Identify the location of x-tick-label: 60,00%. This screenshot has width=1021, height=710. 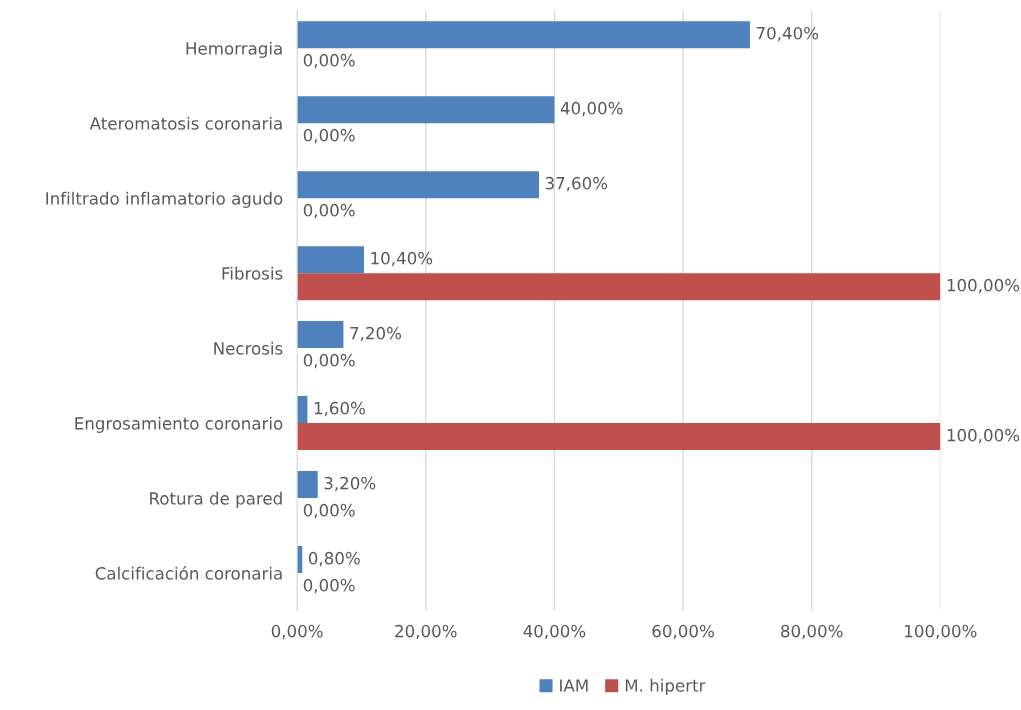
(683, 632).